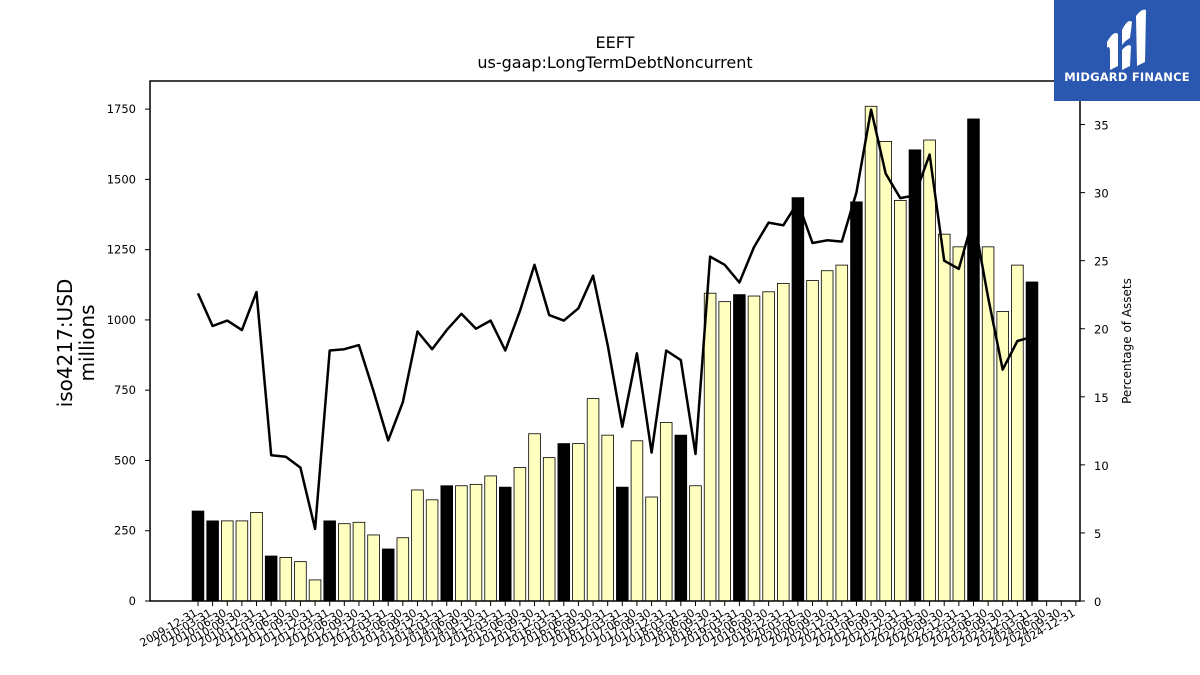 This screenshot has width=1200, height=675. I want to click on y-tick-label: 1250, so click(121, 250).